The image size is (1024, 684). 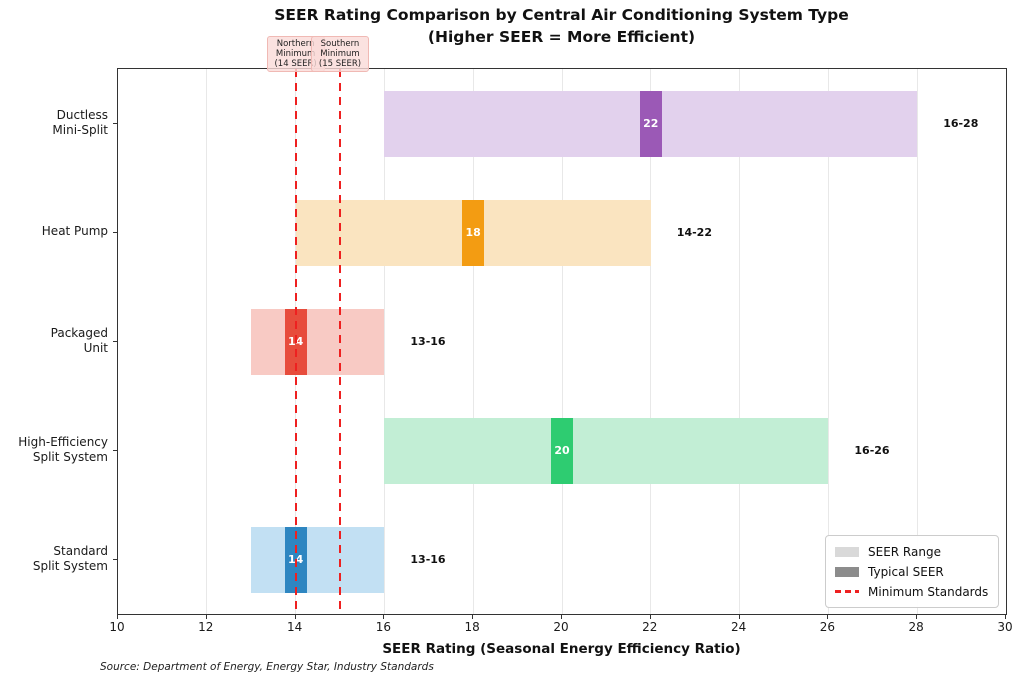 What do you see at coordinates (472, 627) in the screenshot?
I see `x-tick-label: 18` at bounding box center [472, 627].